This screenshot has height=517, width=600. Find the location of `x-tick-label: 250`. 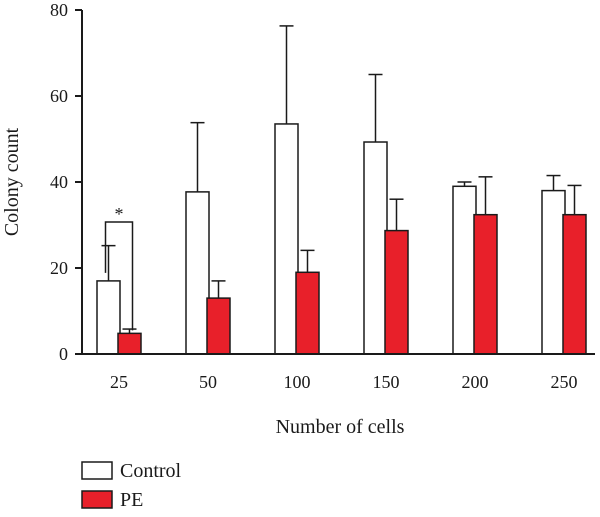

x-tick-label: 250 is located at coordinates (564, 382).